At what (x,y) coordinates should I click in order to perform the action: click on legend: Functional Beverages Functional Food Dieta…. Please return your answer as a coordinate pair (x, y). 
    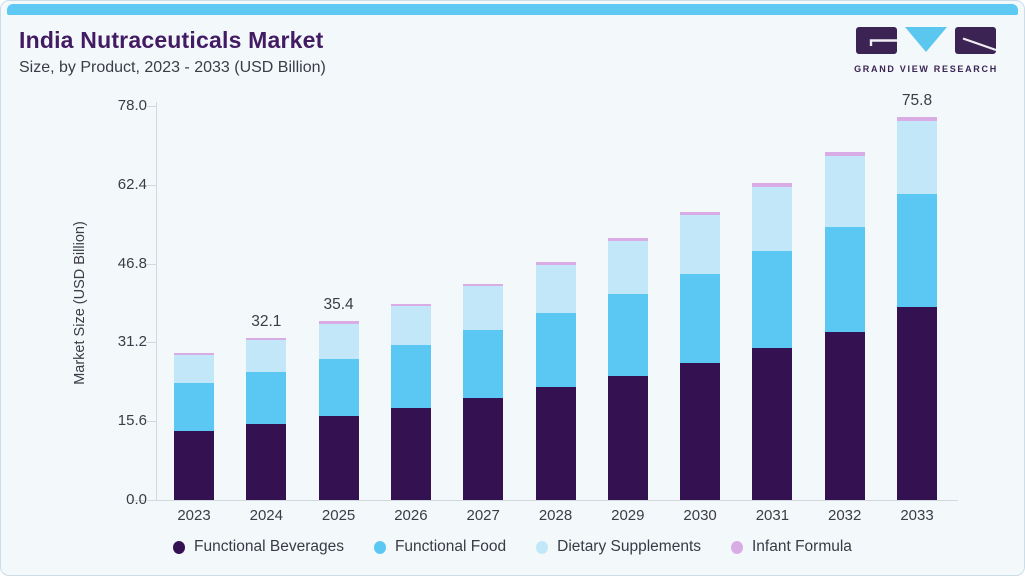
    Looking at the image, I should click on (512, 547).